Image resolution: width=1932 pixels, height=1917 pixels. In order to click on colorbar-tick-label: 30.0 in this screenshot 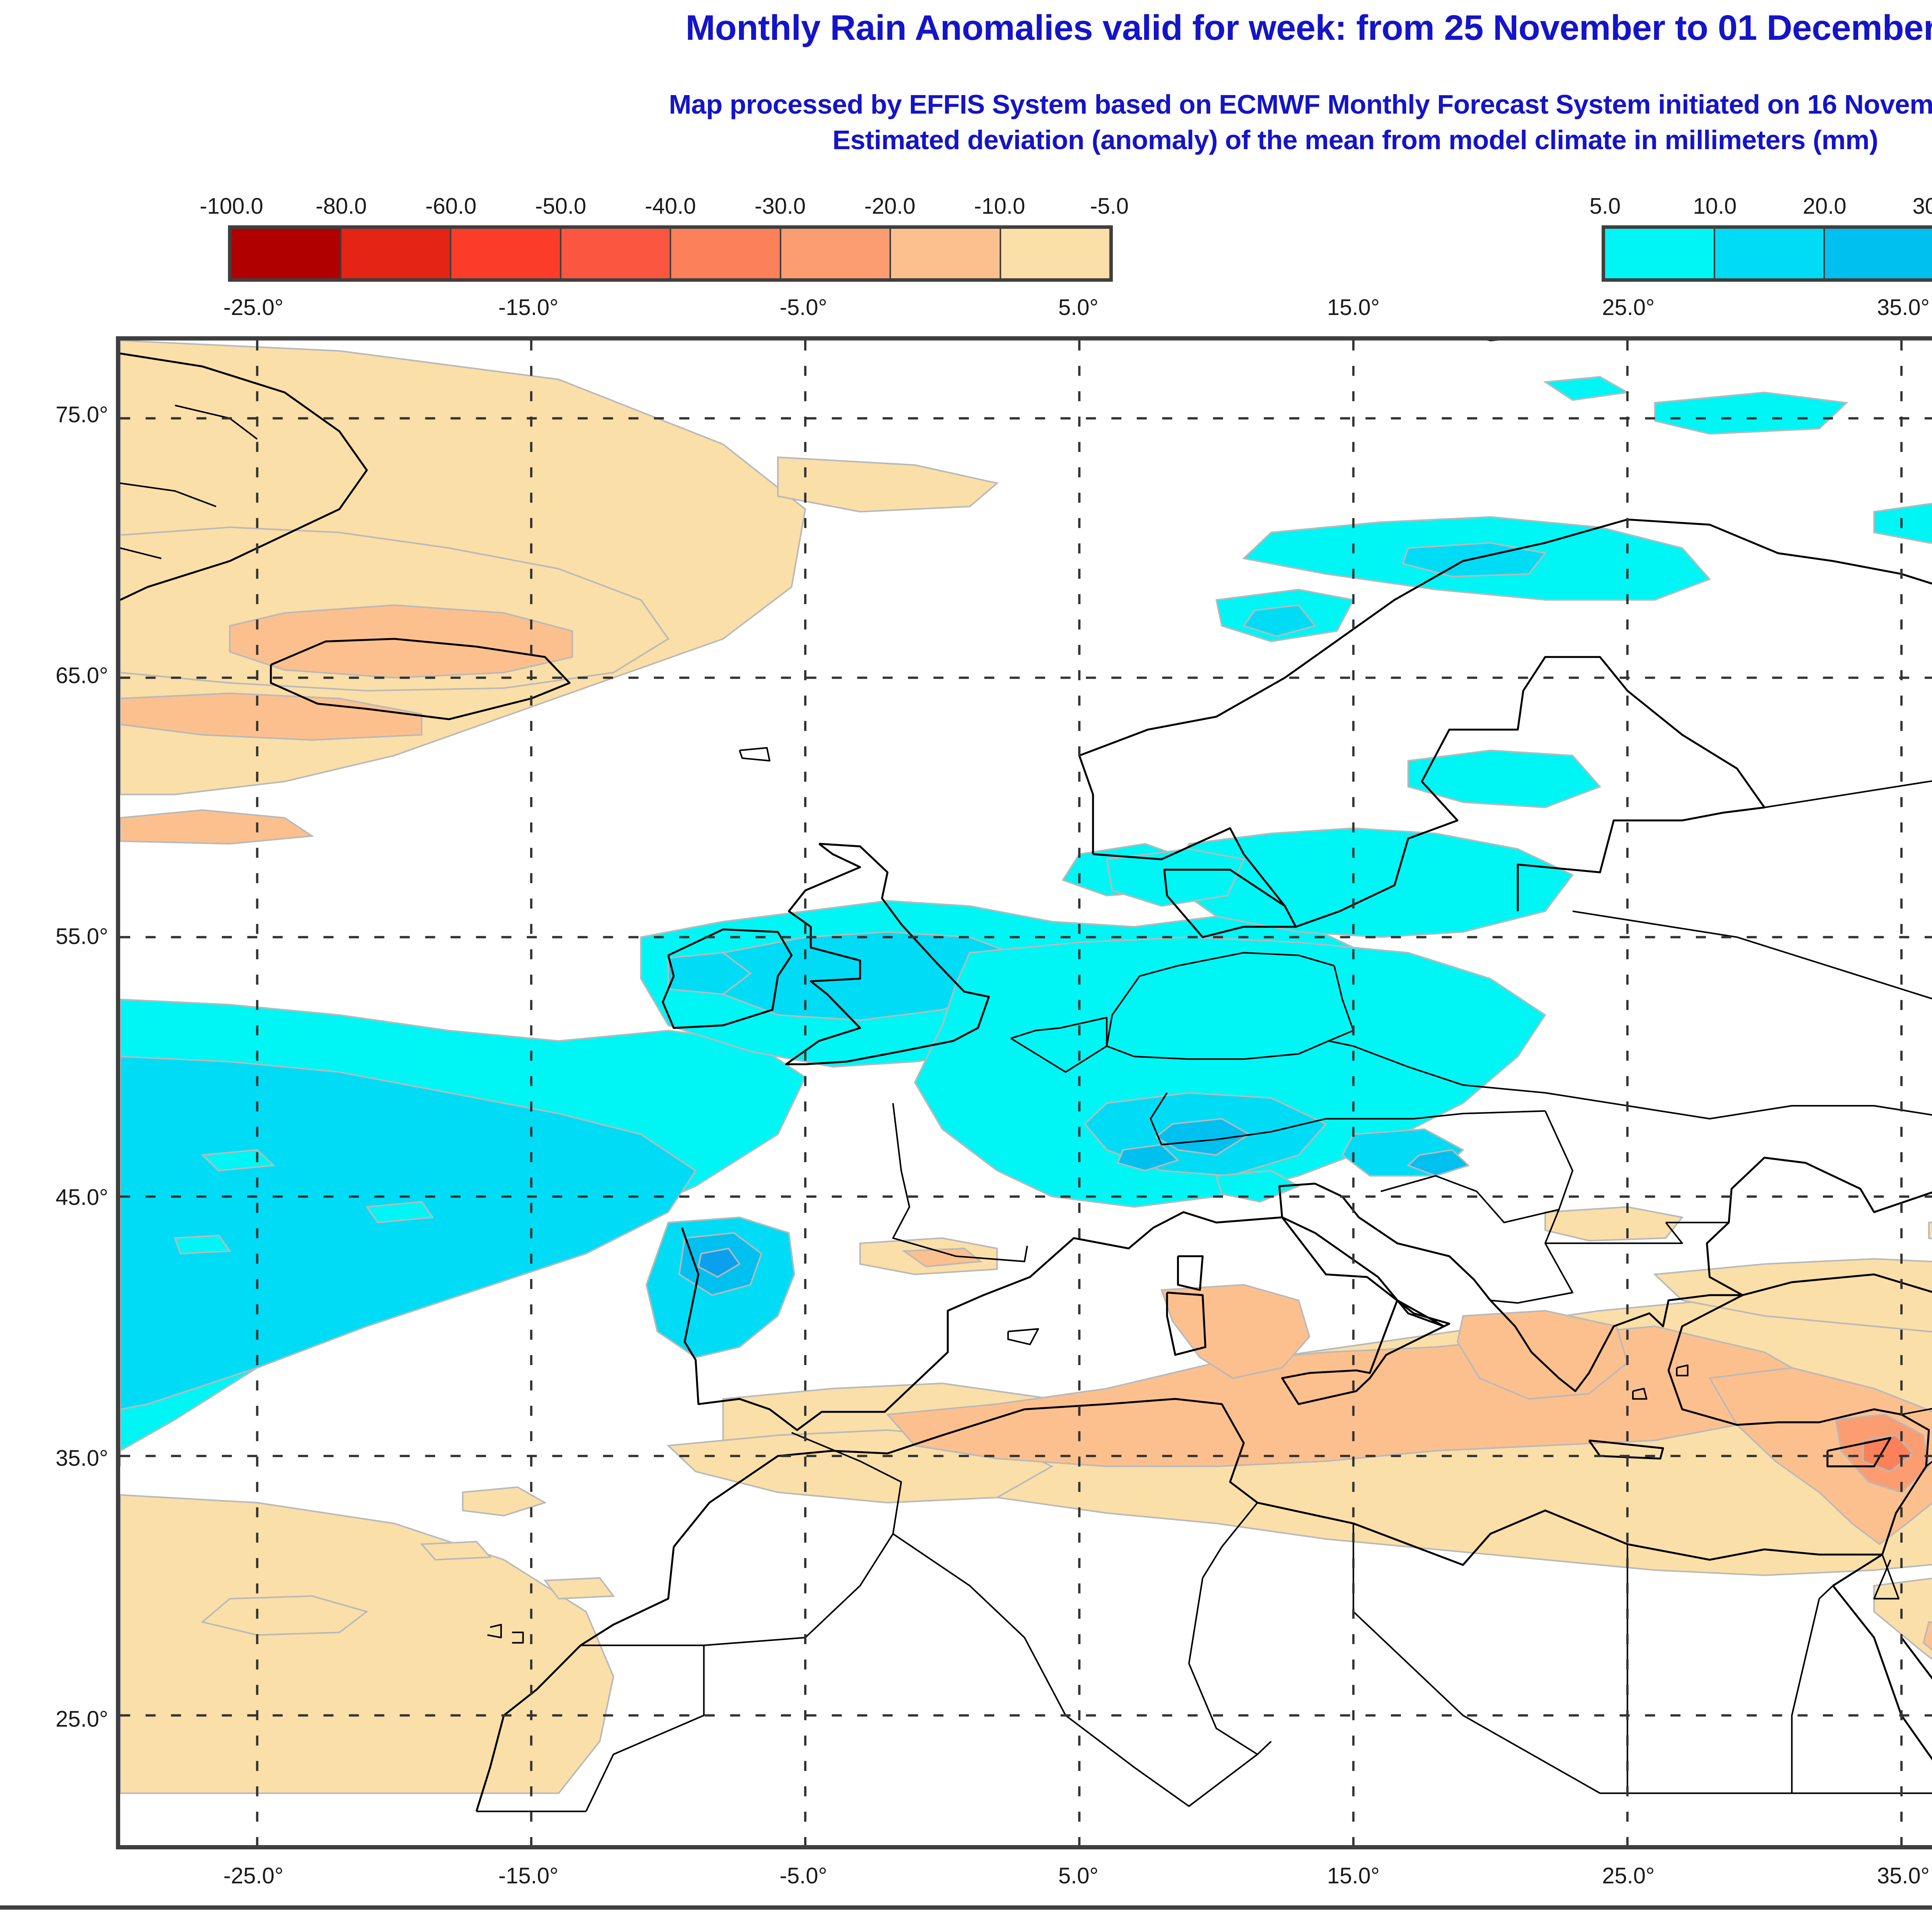, I will do `click(1922, 206)`.